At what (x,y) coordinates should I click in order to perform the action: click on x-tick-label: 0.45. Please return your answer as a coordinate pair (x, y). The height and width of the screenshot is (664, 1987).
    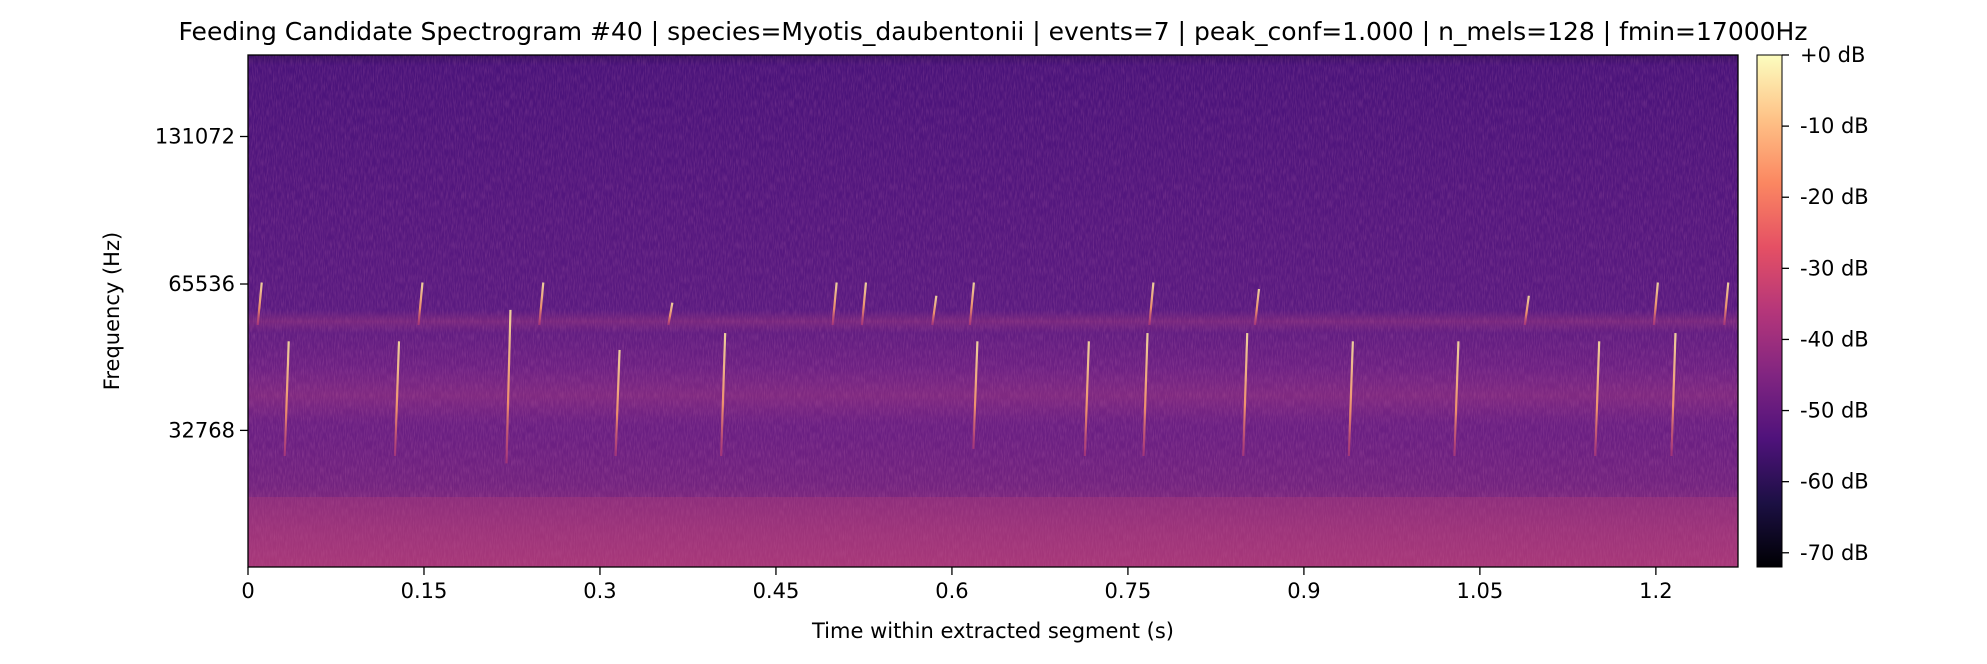
    Looking at the image, I should click on (776, 591).